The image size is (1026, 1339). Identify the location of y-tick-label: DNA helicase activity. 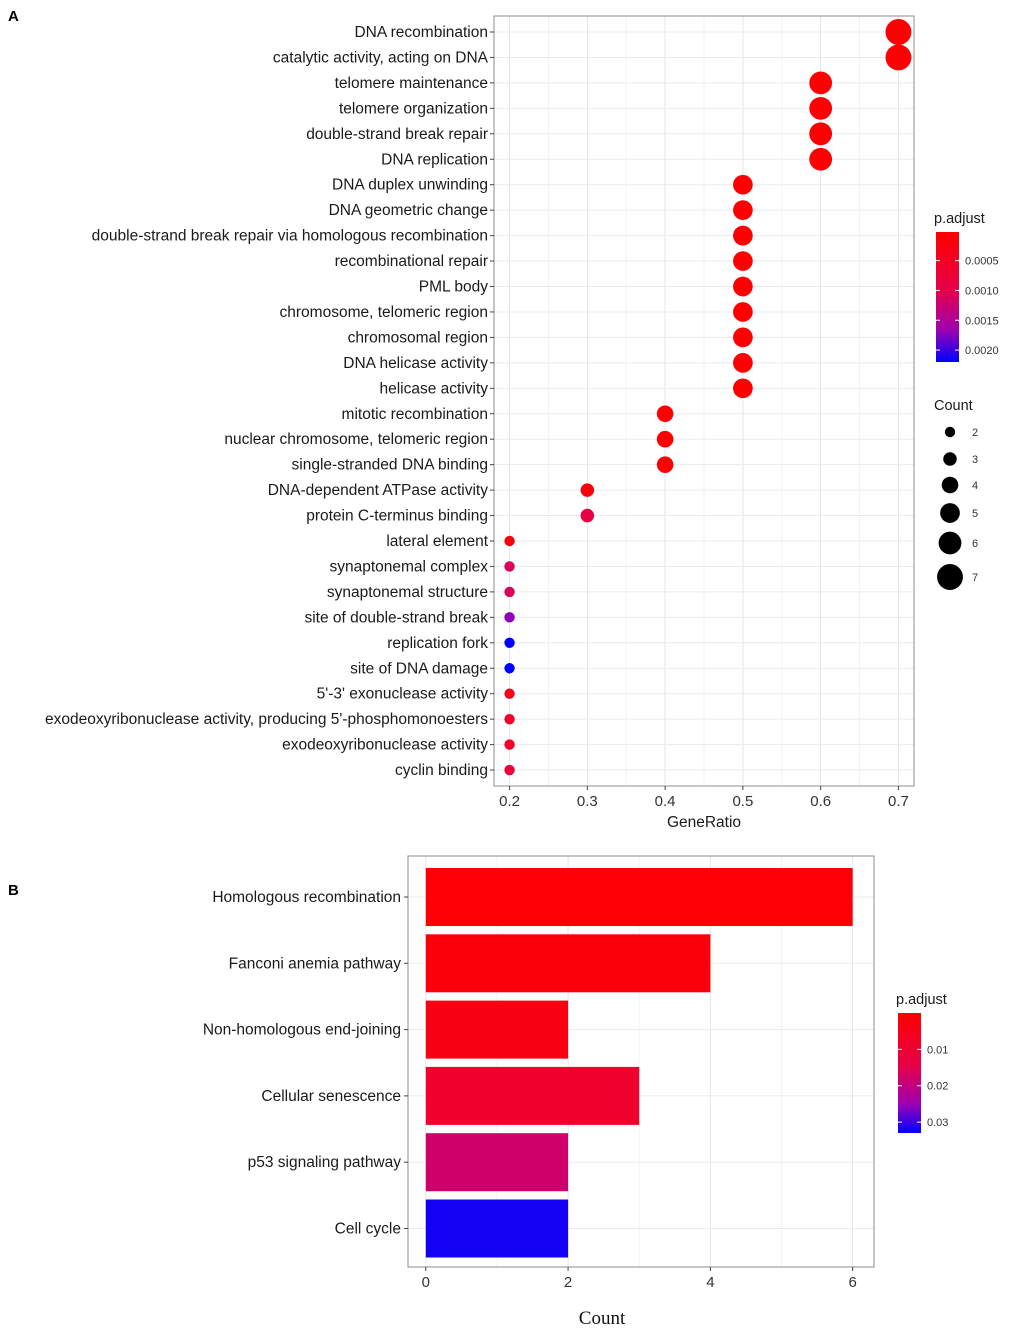
(415, 363).